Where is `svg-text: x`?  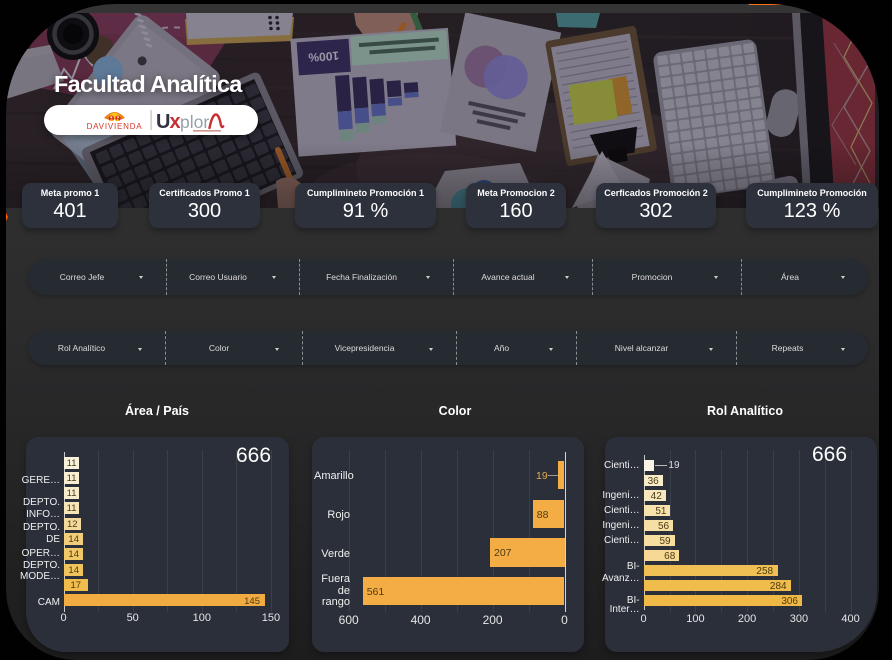
svg-text: x is located at coordinates (175, 122).